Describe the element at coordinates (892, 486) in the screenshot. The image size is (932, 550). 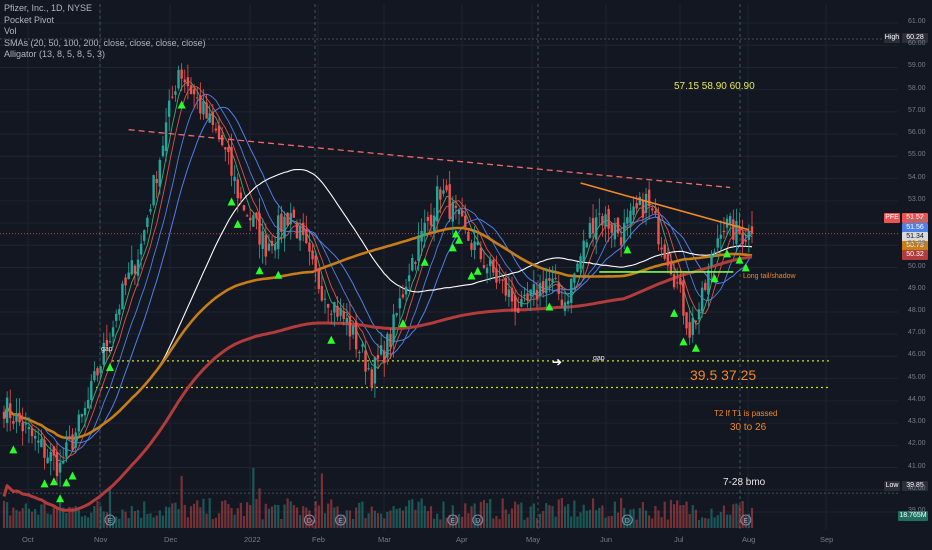
I see `low-label-badge: Low` at that location.